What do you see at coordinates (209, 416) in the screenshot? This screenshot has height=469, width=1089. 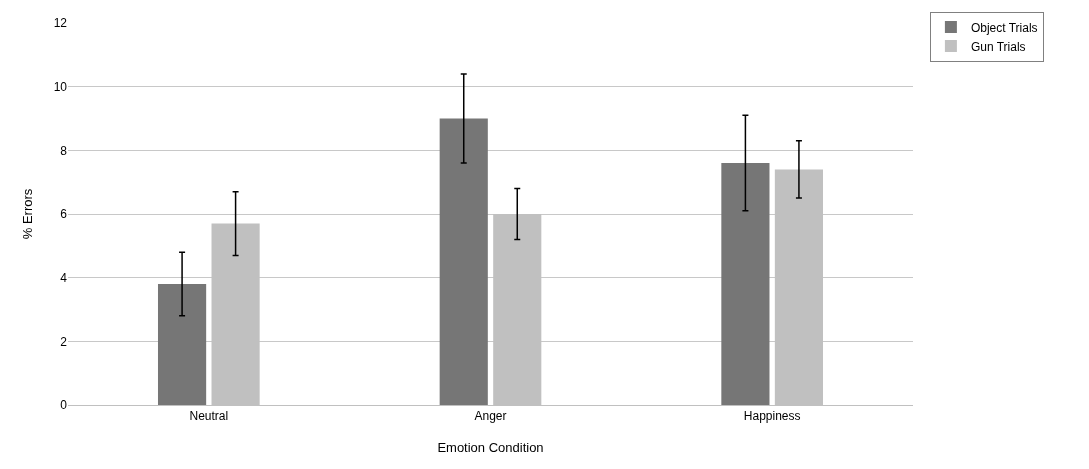 I see `x-tick-label: Neutral` at bounding box center [209, 416].